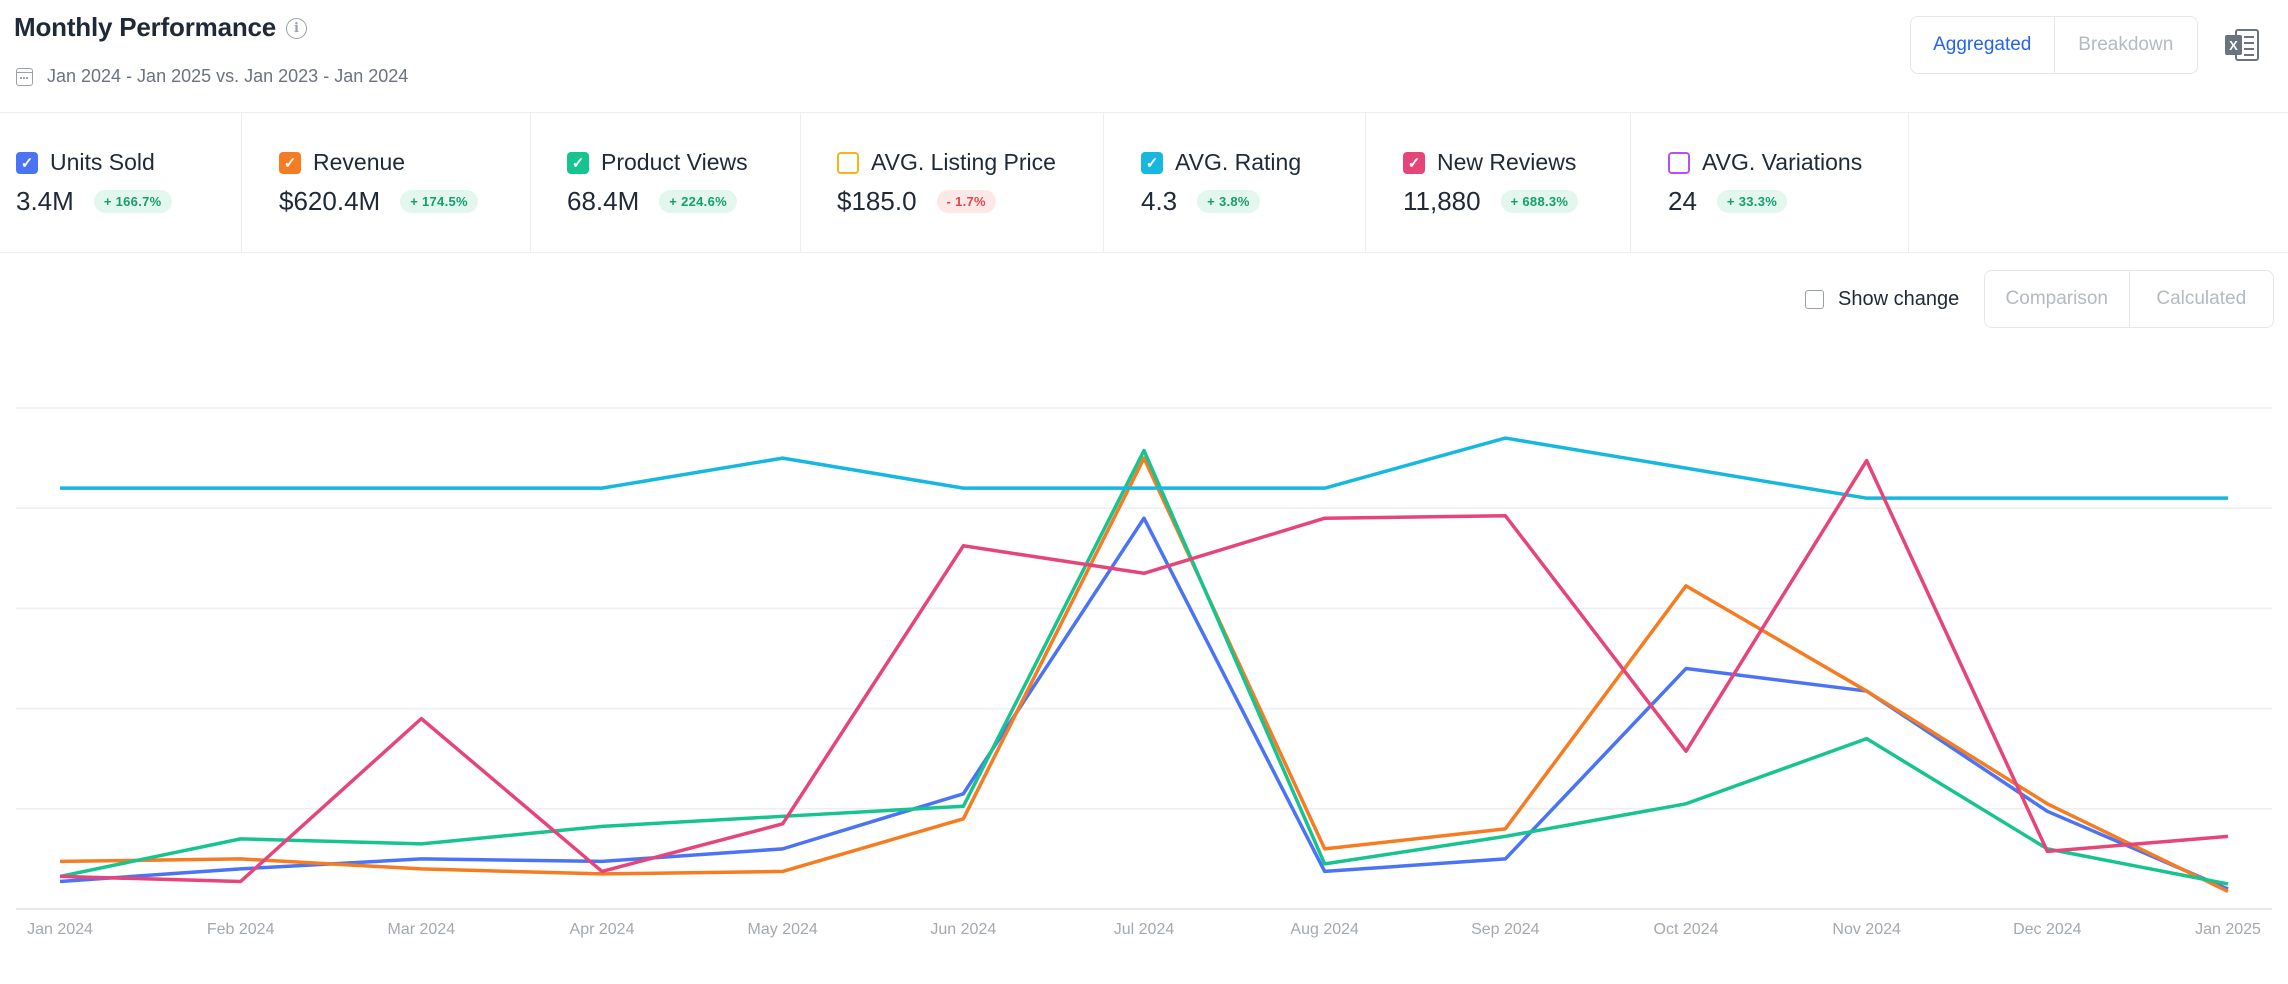 This screenshot has height=984, width=2288. Describe the element at coordinates (966, 201) in the screenshot. I see `change-badge: - 1.7%` at that location.